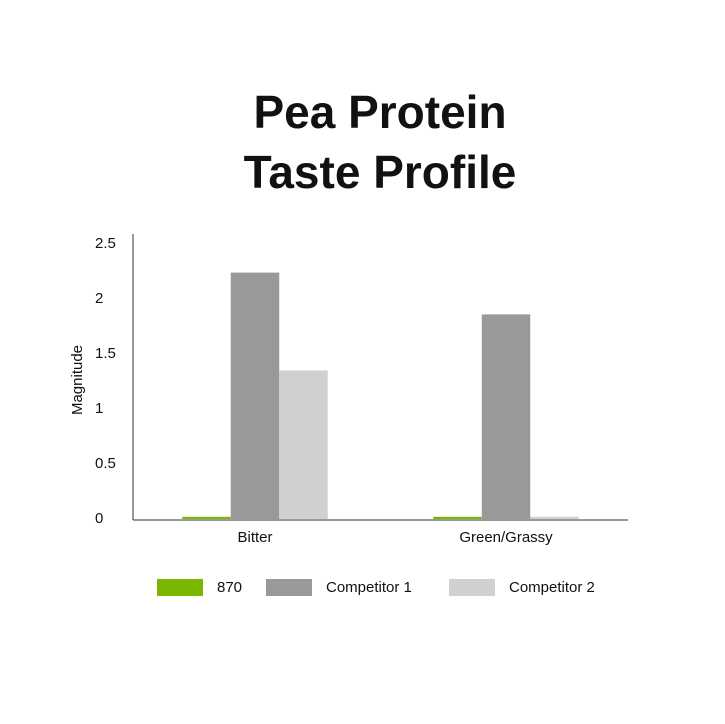  I want to click on chart-title: Pea Protein, so click(379, 112).